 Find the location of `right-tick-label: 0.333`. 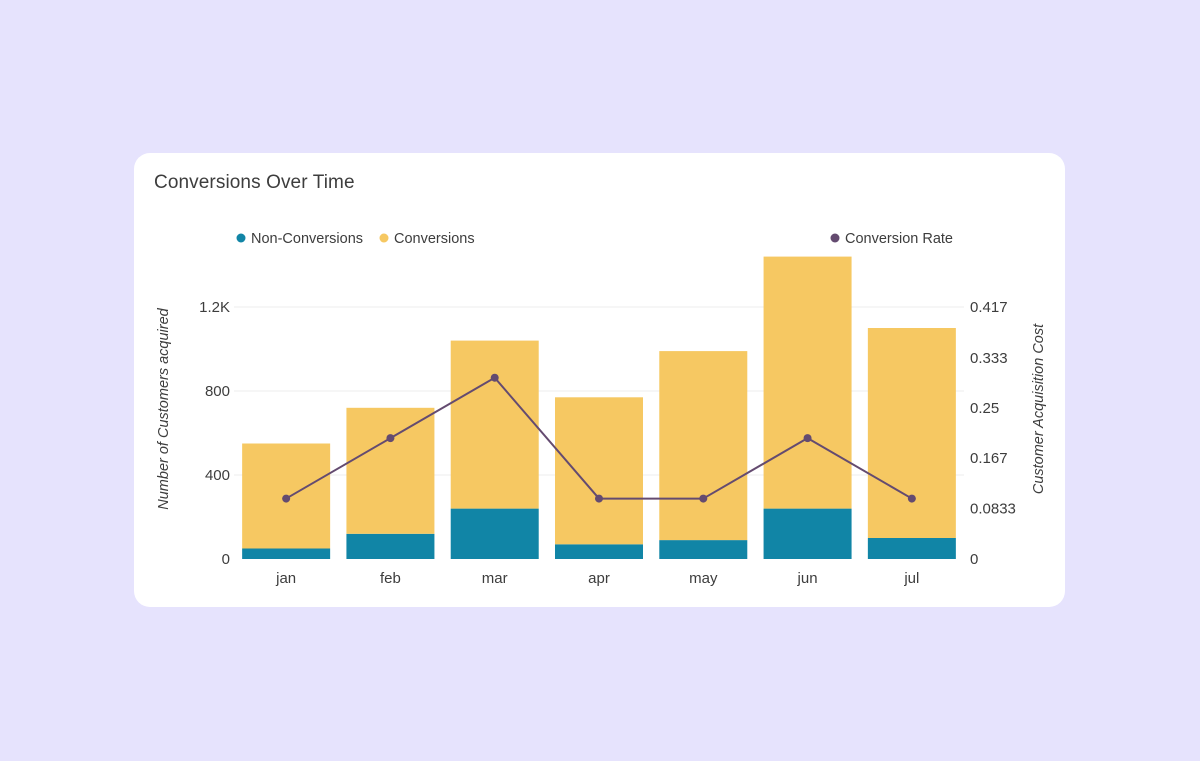

right-tick-label: 0.333 is located at coordinates (989, 358).